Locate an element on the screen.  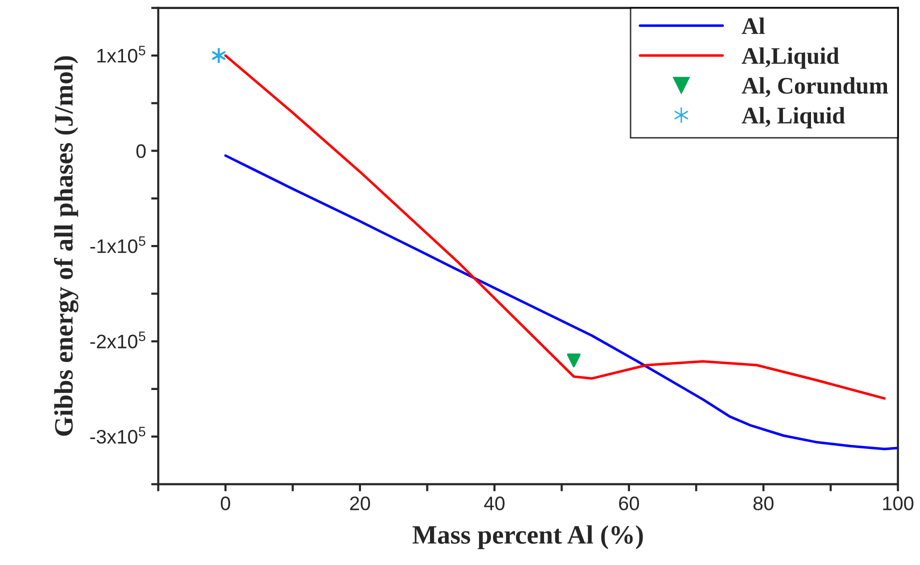
x-tick-label: 40 is located at coordinates (494, 503).